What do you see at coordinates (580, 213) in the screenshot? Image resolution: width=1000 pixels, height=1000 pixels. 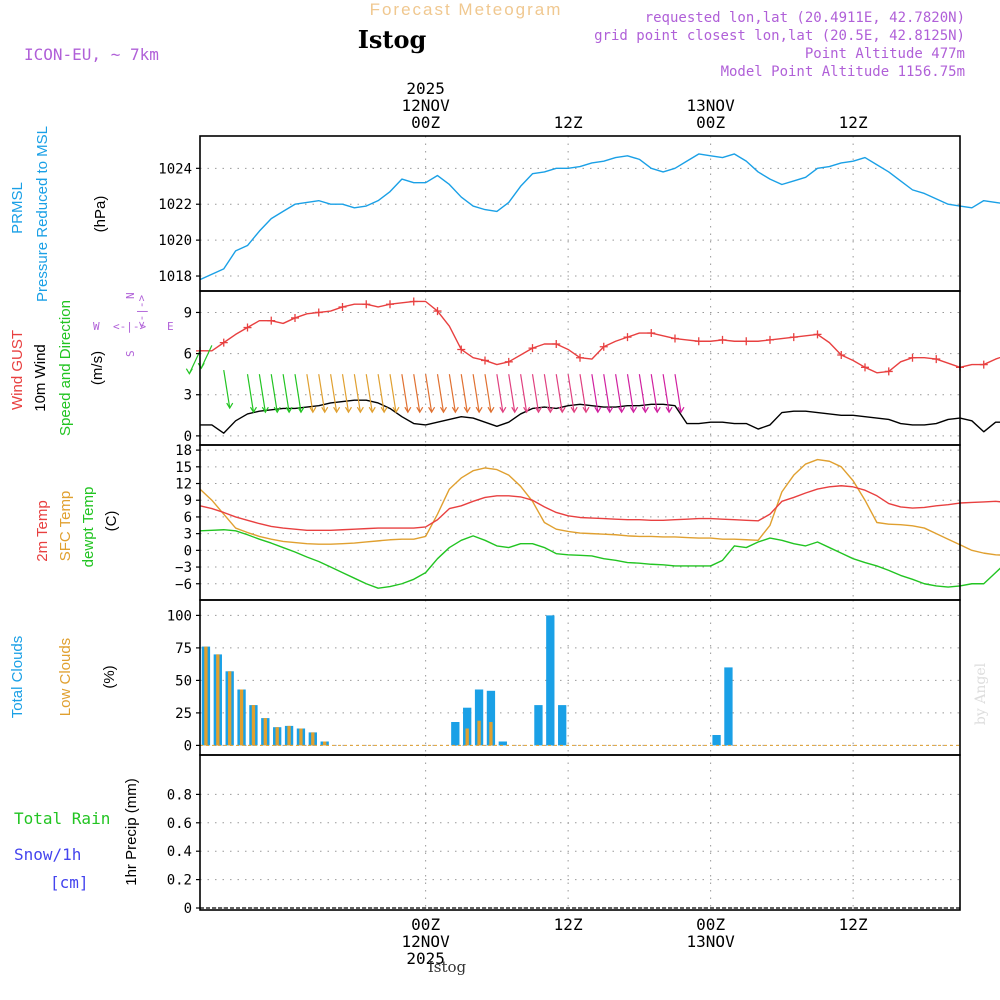 I see `panel-frame-pressure` at bounding box center [580, 213].